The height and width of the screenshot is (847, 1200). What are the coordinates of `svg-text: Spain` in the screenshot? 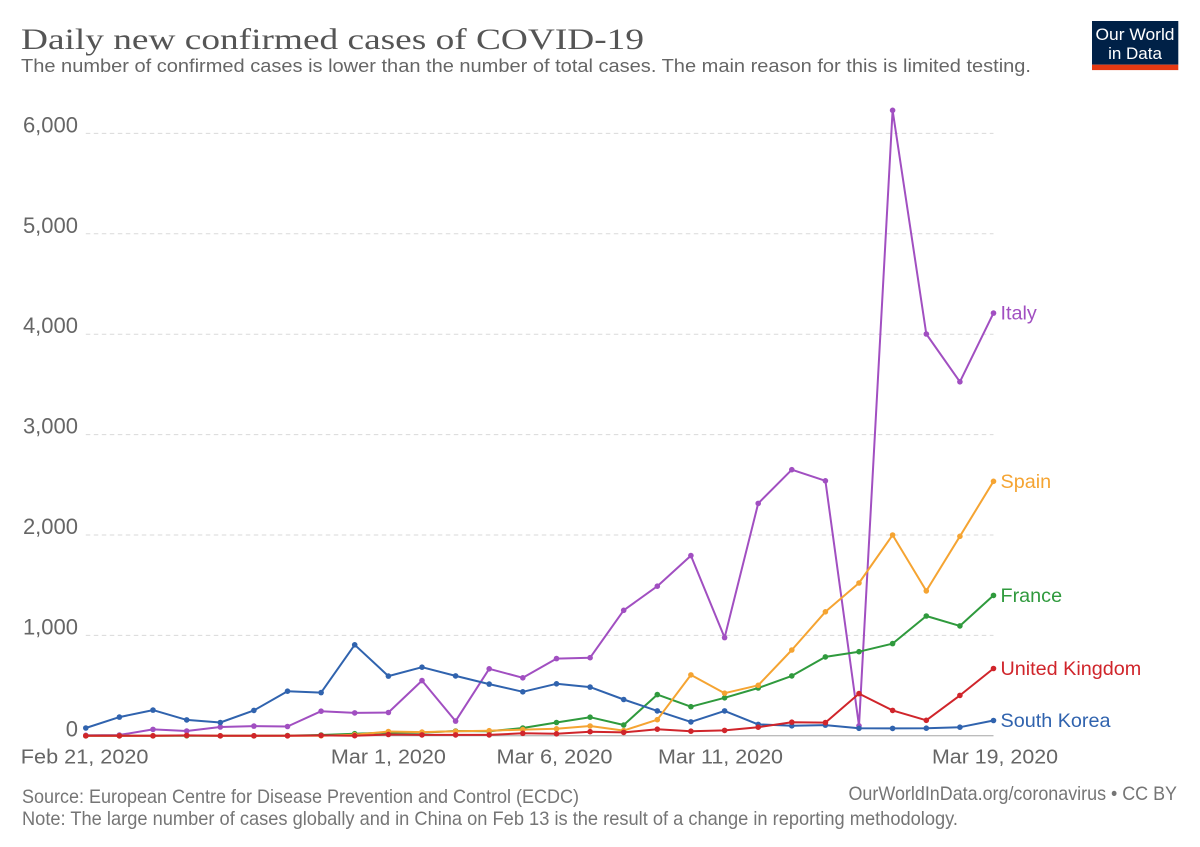 It's located at (1026, 482).